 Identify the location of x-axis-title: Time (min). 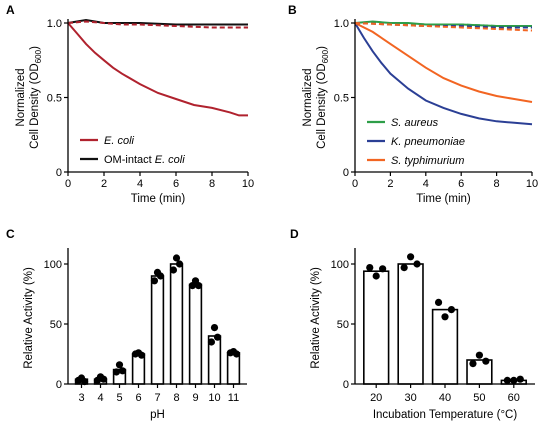
(443, 199).